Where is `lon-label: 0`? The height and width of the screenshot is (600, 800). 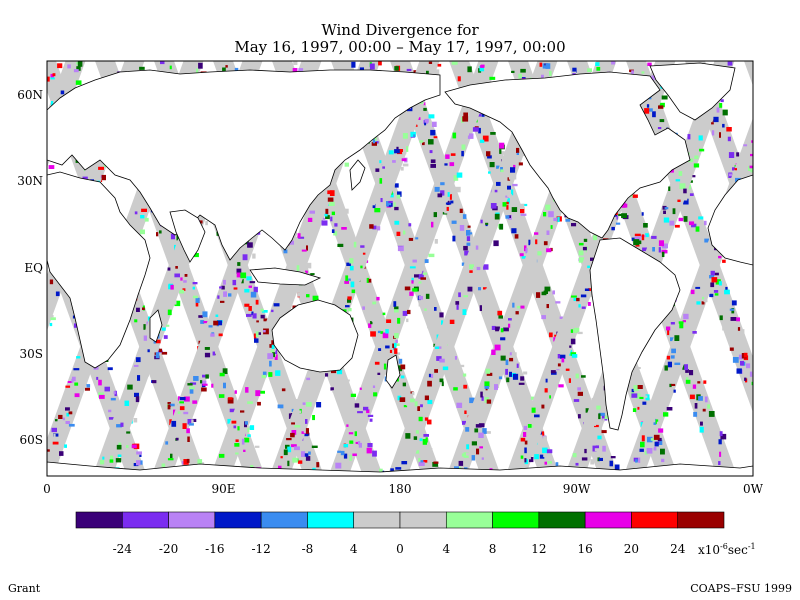
lon-label: 0 is located at coordinates (47, 489).